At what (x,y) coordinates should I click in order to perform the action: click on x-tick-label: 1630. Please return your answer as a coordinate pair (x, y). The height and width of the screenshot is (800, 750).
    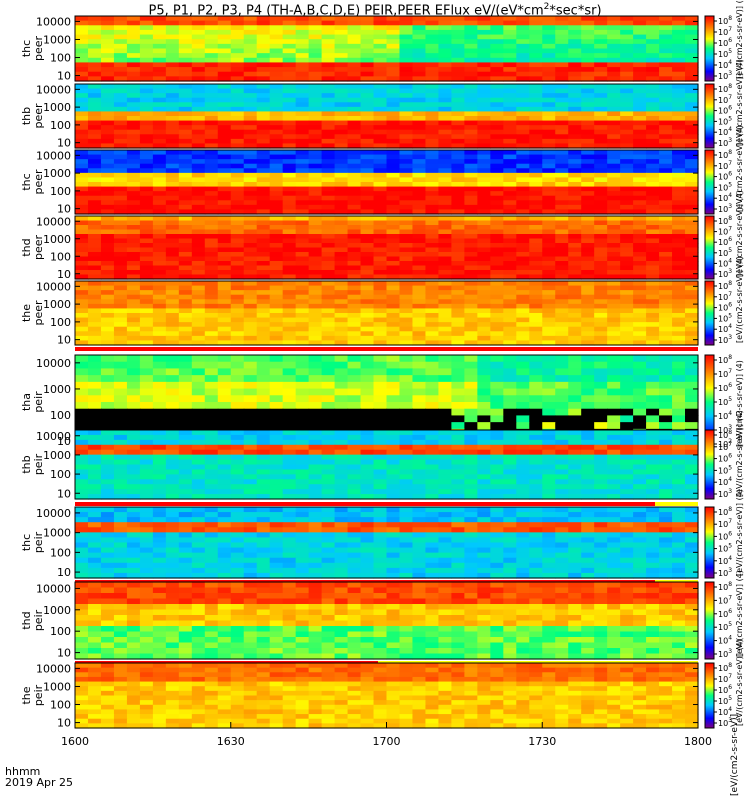
    Looking at the image, I should click on (231, 741).